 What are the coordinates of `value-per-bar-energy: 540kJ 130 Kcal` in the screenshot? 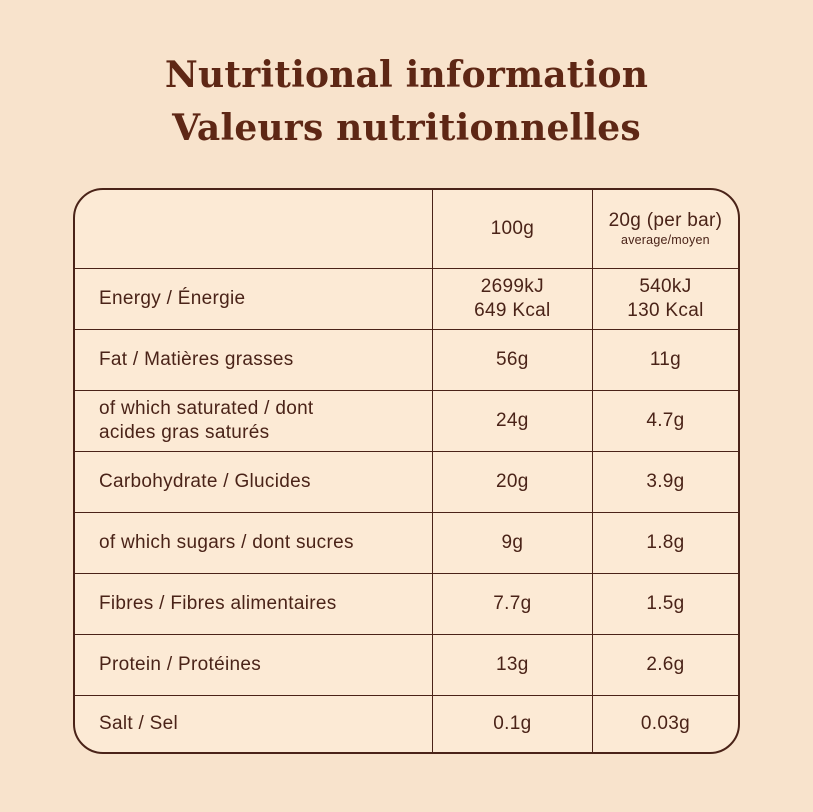 It's located at (665, 298).